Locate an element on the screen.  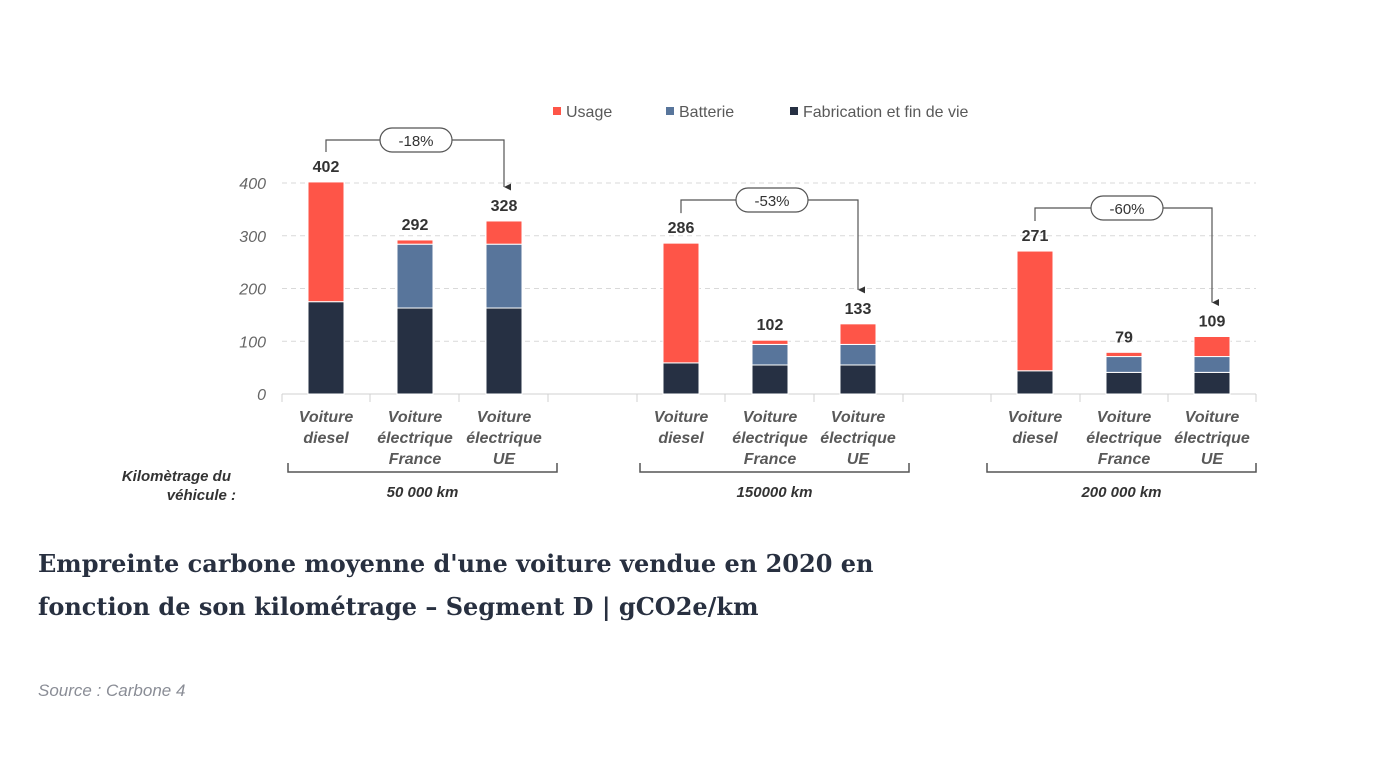
bar-total-label: 271 is located at coordinates (1035, 236).